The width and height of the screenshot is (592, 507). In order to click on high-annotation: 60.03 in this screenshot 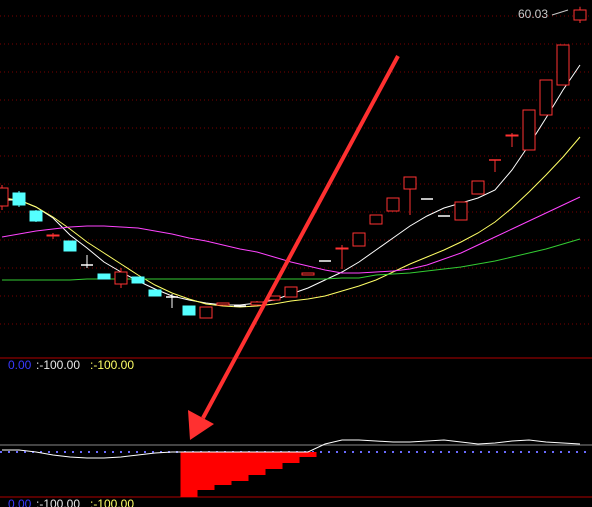, I will do `click(533, 14)`.